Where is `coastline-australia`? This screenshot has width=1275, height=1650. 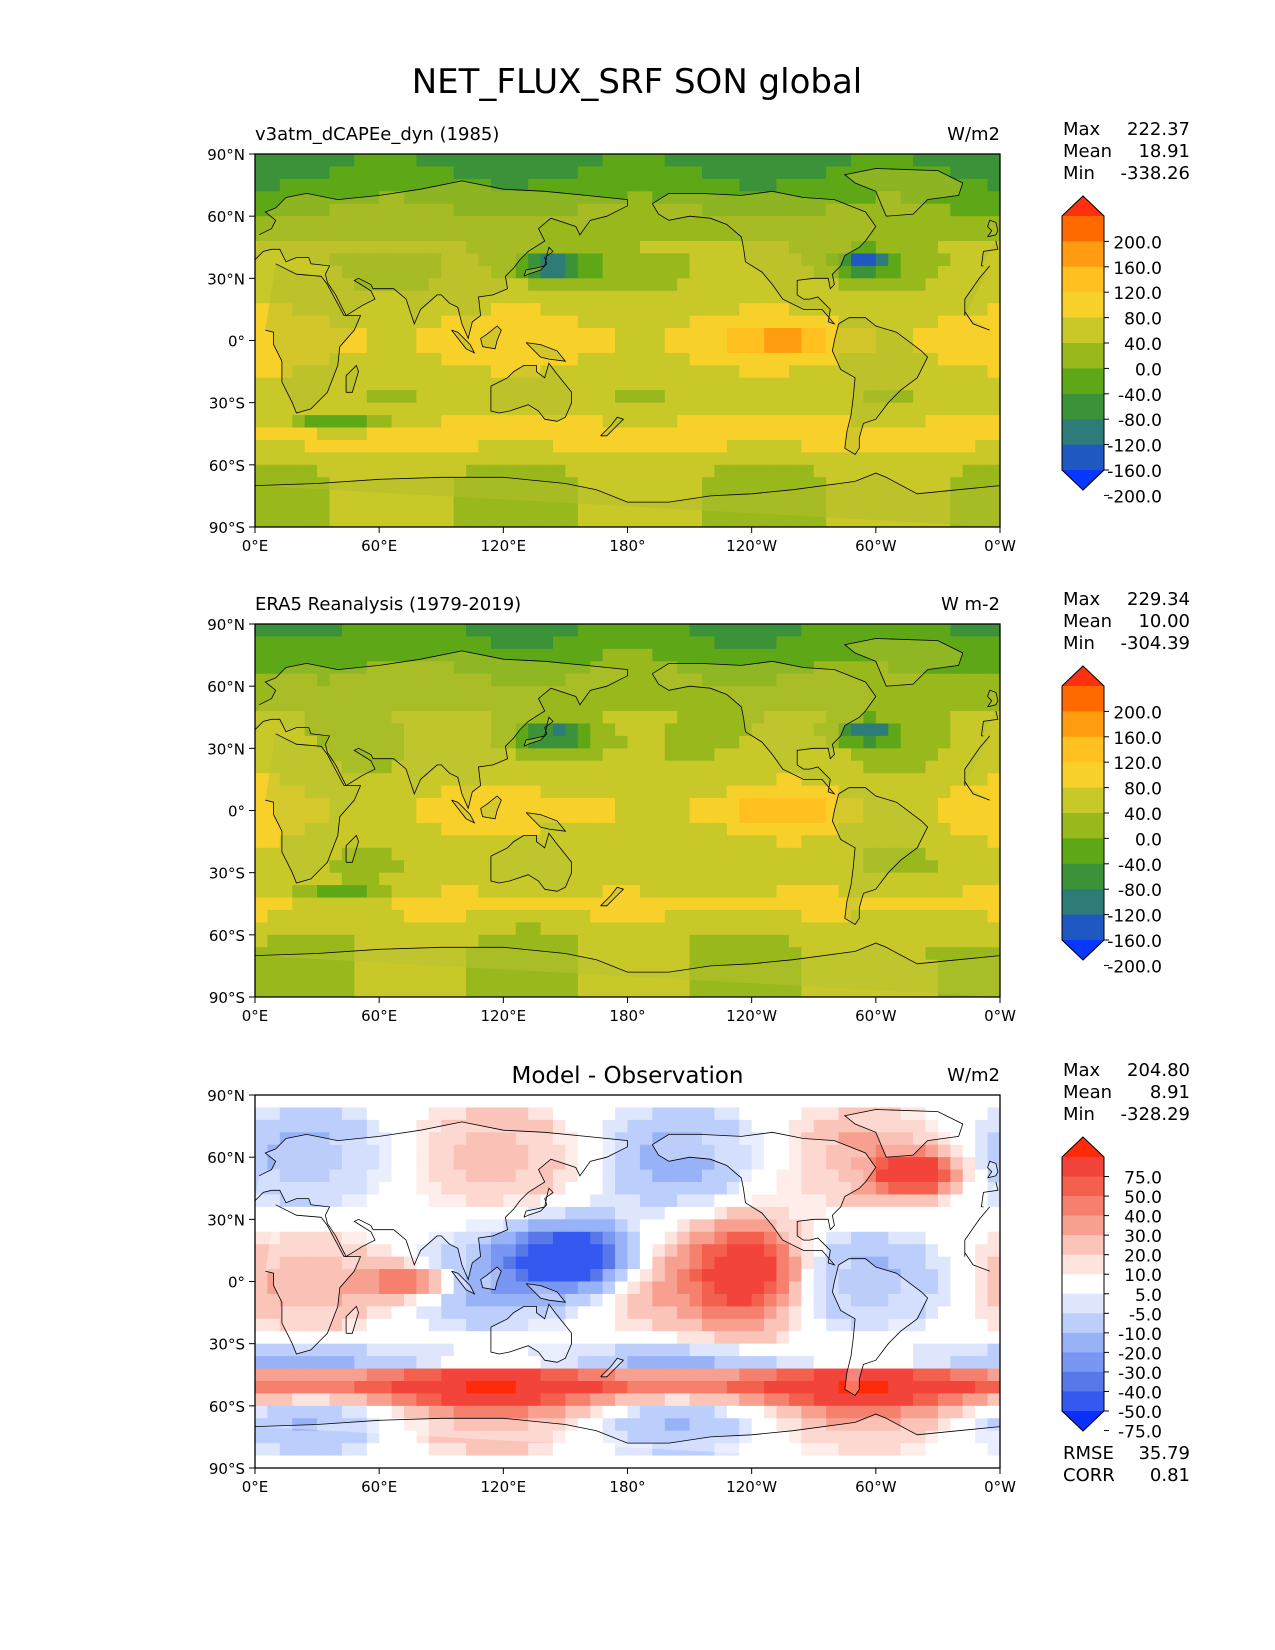 coastline-australia is located at coordinates (531, 862).